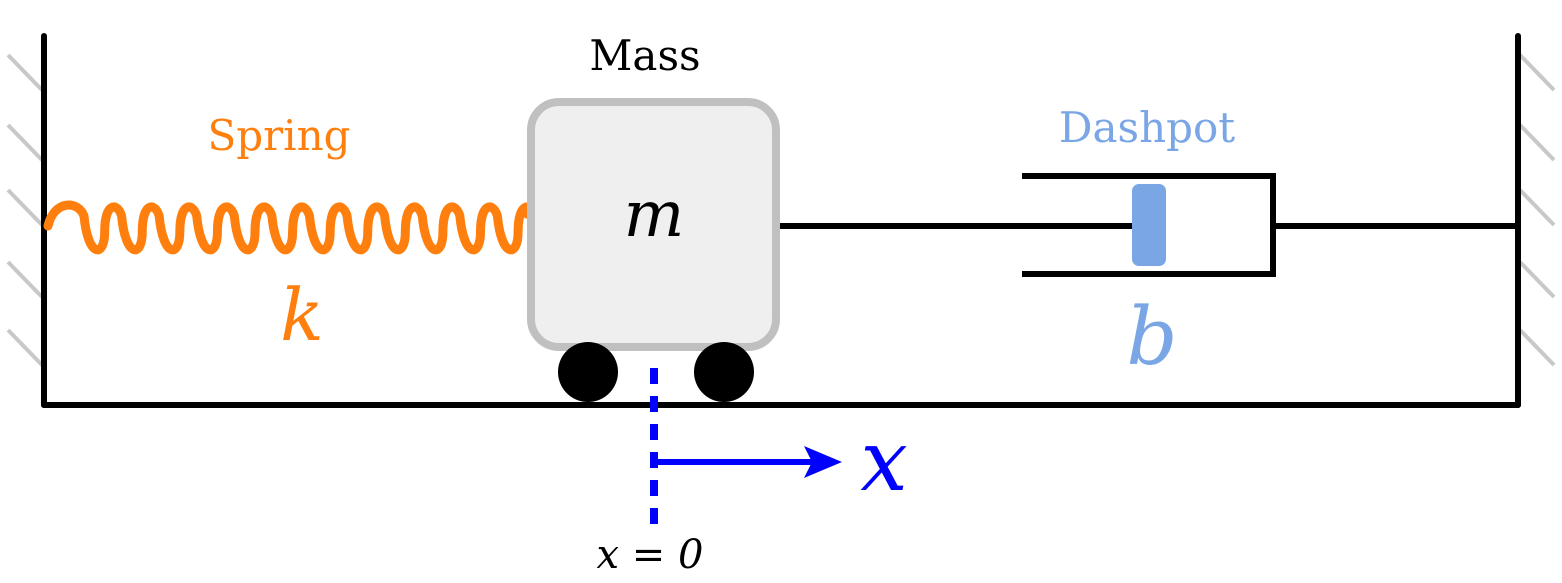 The width and height of the screenshot is (1562, 583). What do you see at coordinates (654, 215) in the screenshot?
I see `mass-symbol: m` at bounding box center [654, 215].